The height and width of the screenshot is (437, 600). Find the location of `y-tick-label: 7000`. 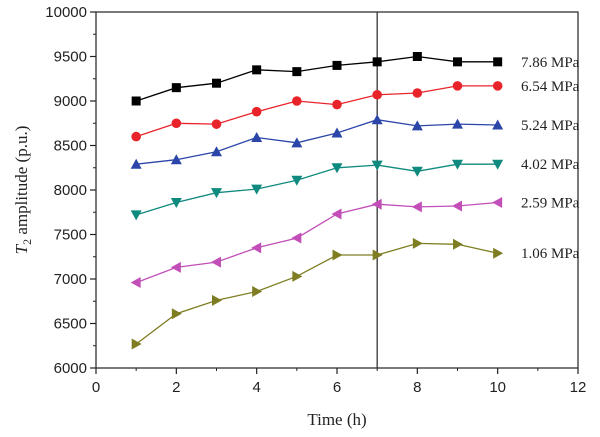

y-tick-label: 7000 is located at coordinates (70, 279).